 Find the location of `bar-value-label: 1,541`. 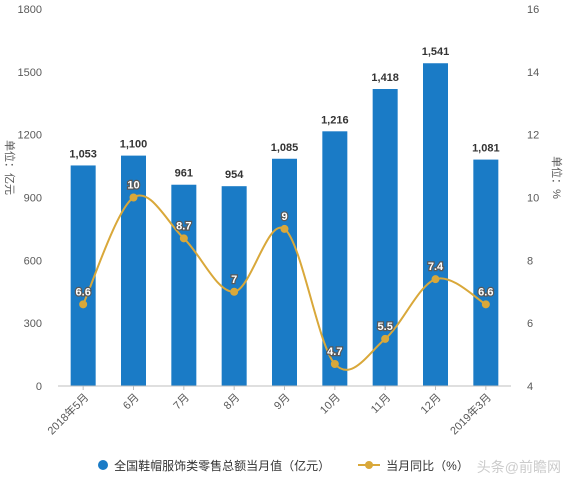

bar-value-label: 1,541 is located at coordinates (436, 52).